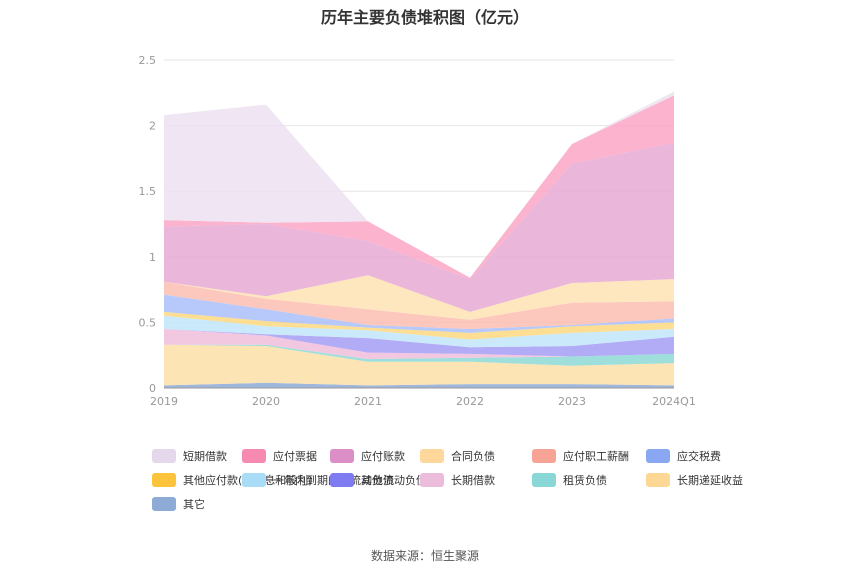  What do you see at coordinates (419, 355) in the screenshot?
I see `area-租赁负债` at bounding box center [419, 355].